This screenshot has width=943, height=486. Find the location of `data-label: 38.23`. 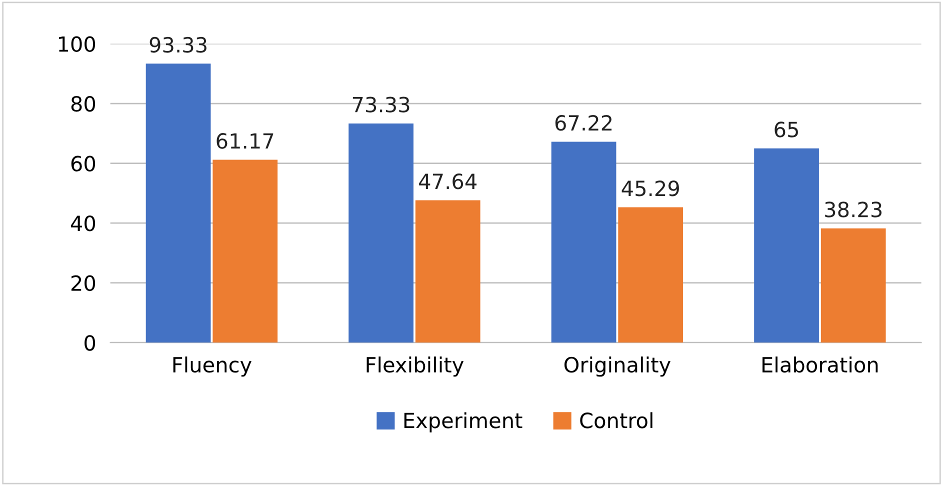

data-label: 38.23 is located at coordinates (853, 210).